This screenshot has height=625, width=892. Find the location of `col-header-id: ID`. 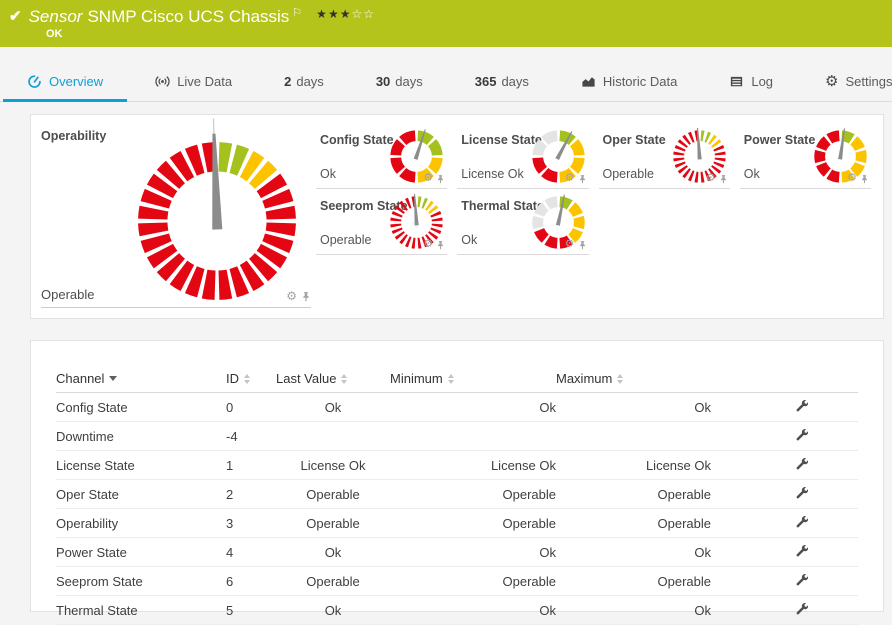

col-header-id: ID is located at coordinates (251, 380).